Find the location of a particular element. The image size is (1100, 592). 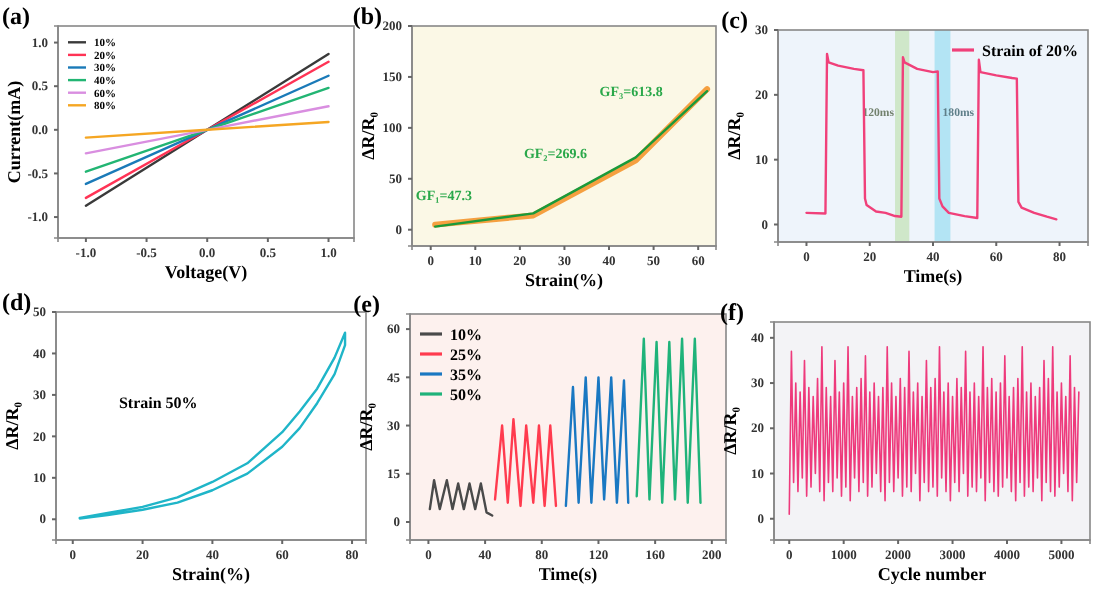

chart-title: (c) is located at coordinates (734, 20).